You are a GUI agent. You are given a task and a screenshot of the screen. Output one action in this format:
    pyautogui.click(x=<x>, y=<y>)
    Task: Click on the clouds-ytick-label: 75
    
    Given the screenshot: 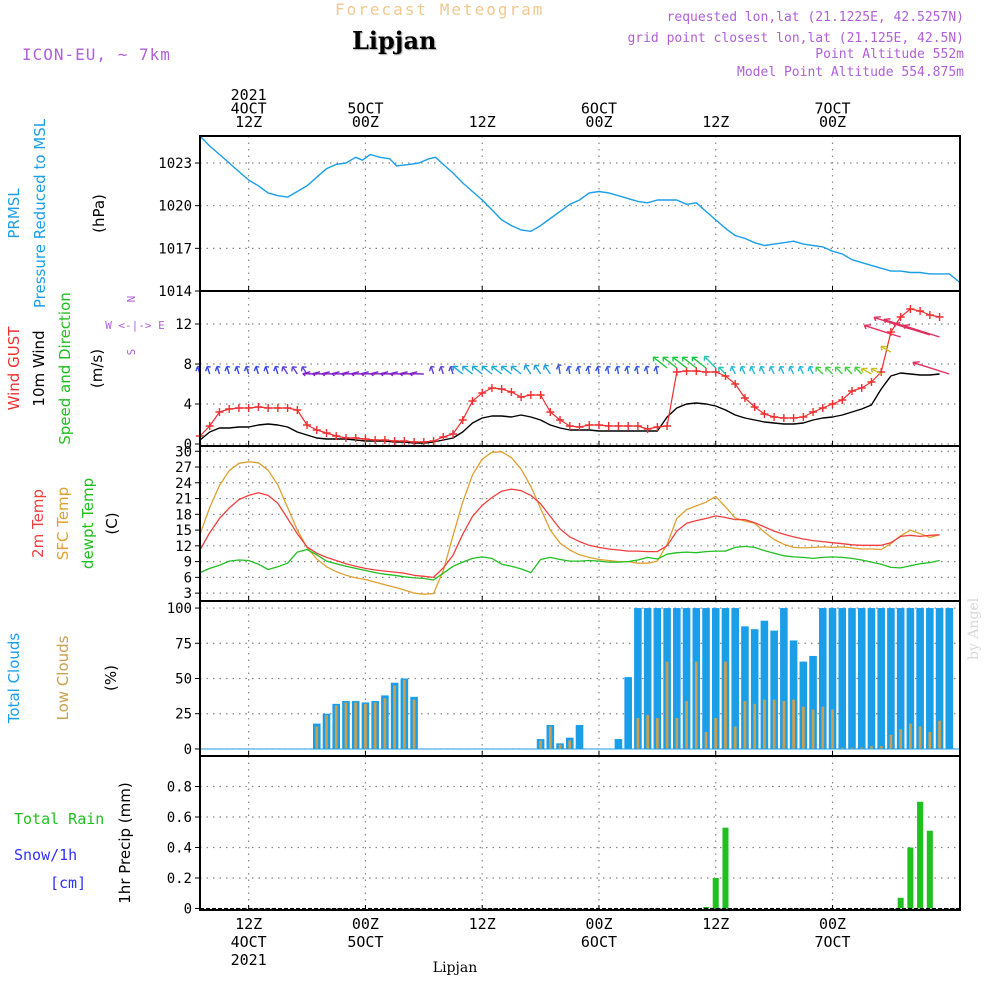 What is the action you would take?
    pyautogui.click(x=183, y=644)
    